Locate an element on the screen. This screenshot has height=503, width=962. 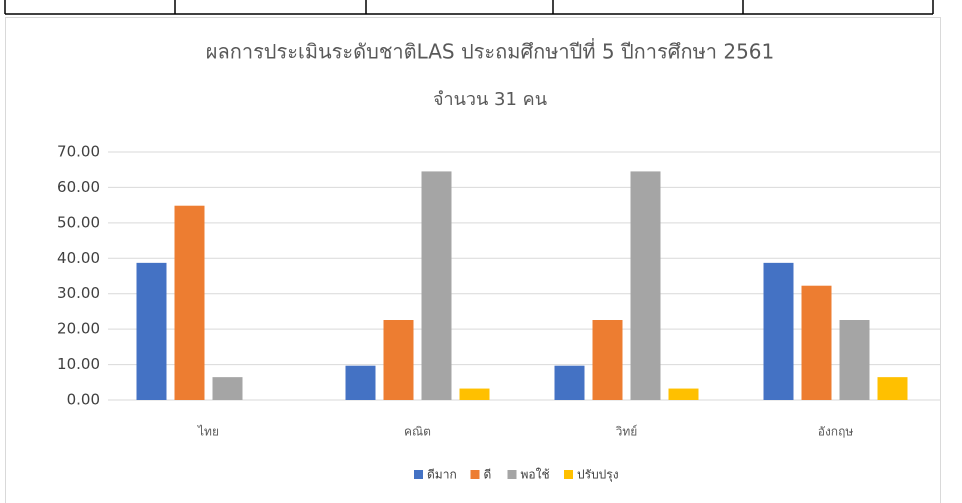
x-tick-label: คณิต is located at coordinates (417, 432).